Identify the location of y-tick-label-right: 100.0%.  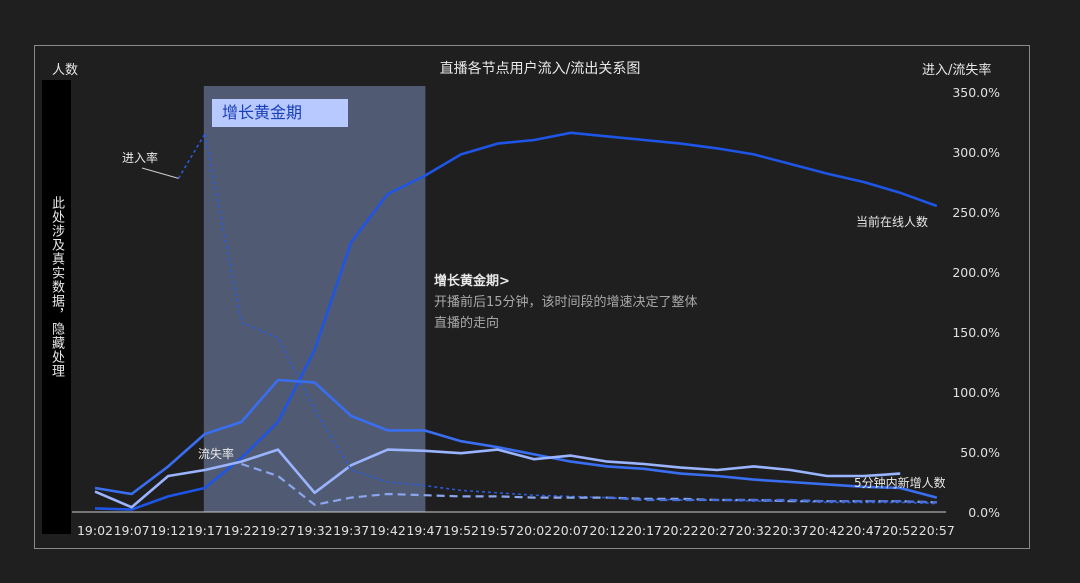
(976, 392).